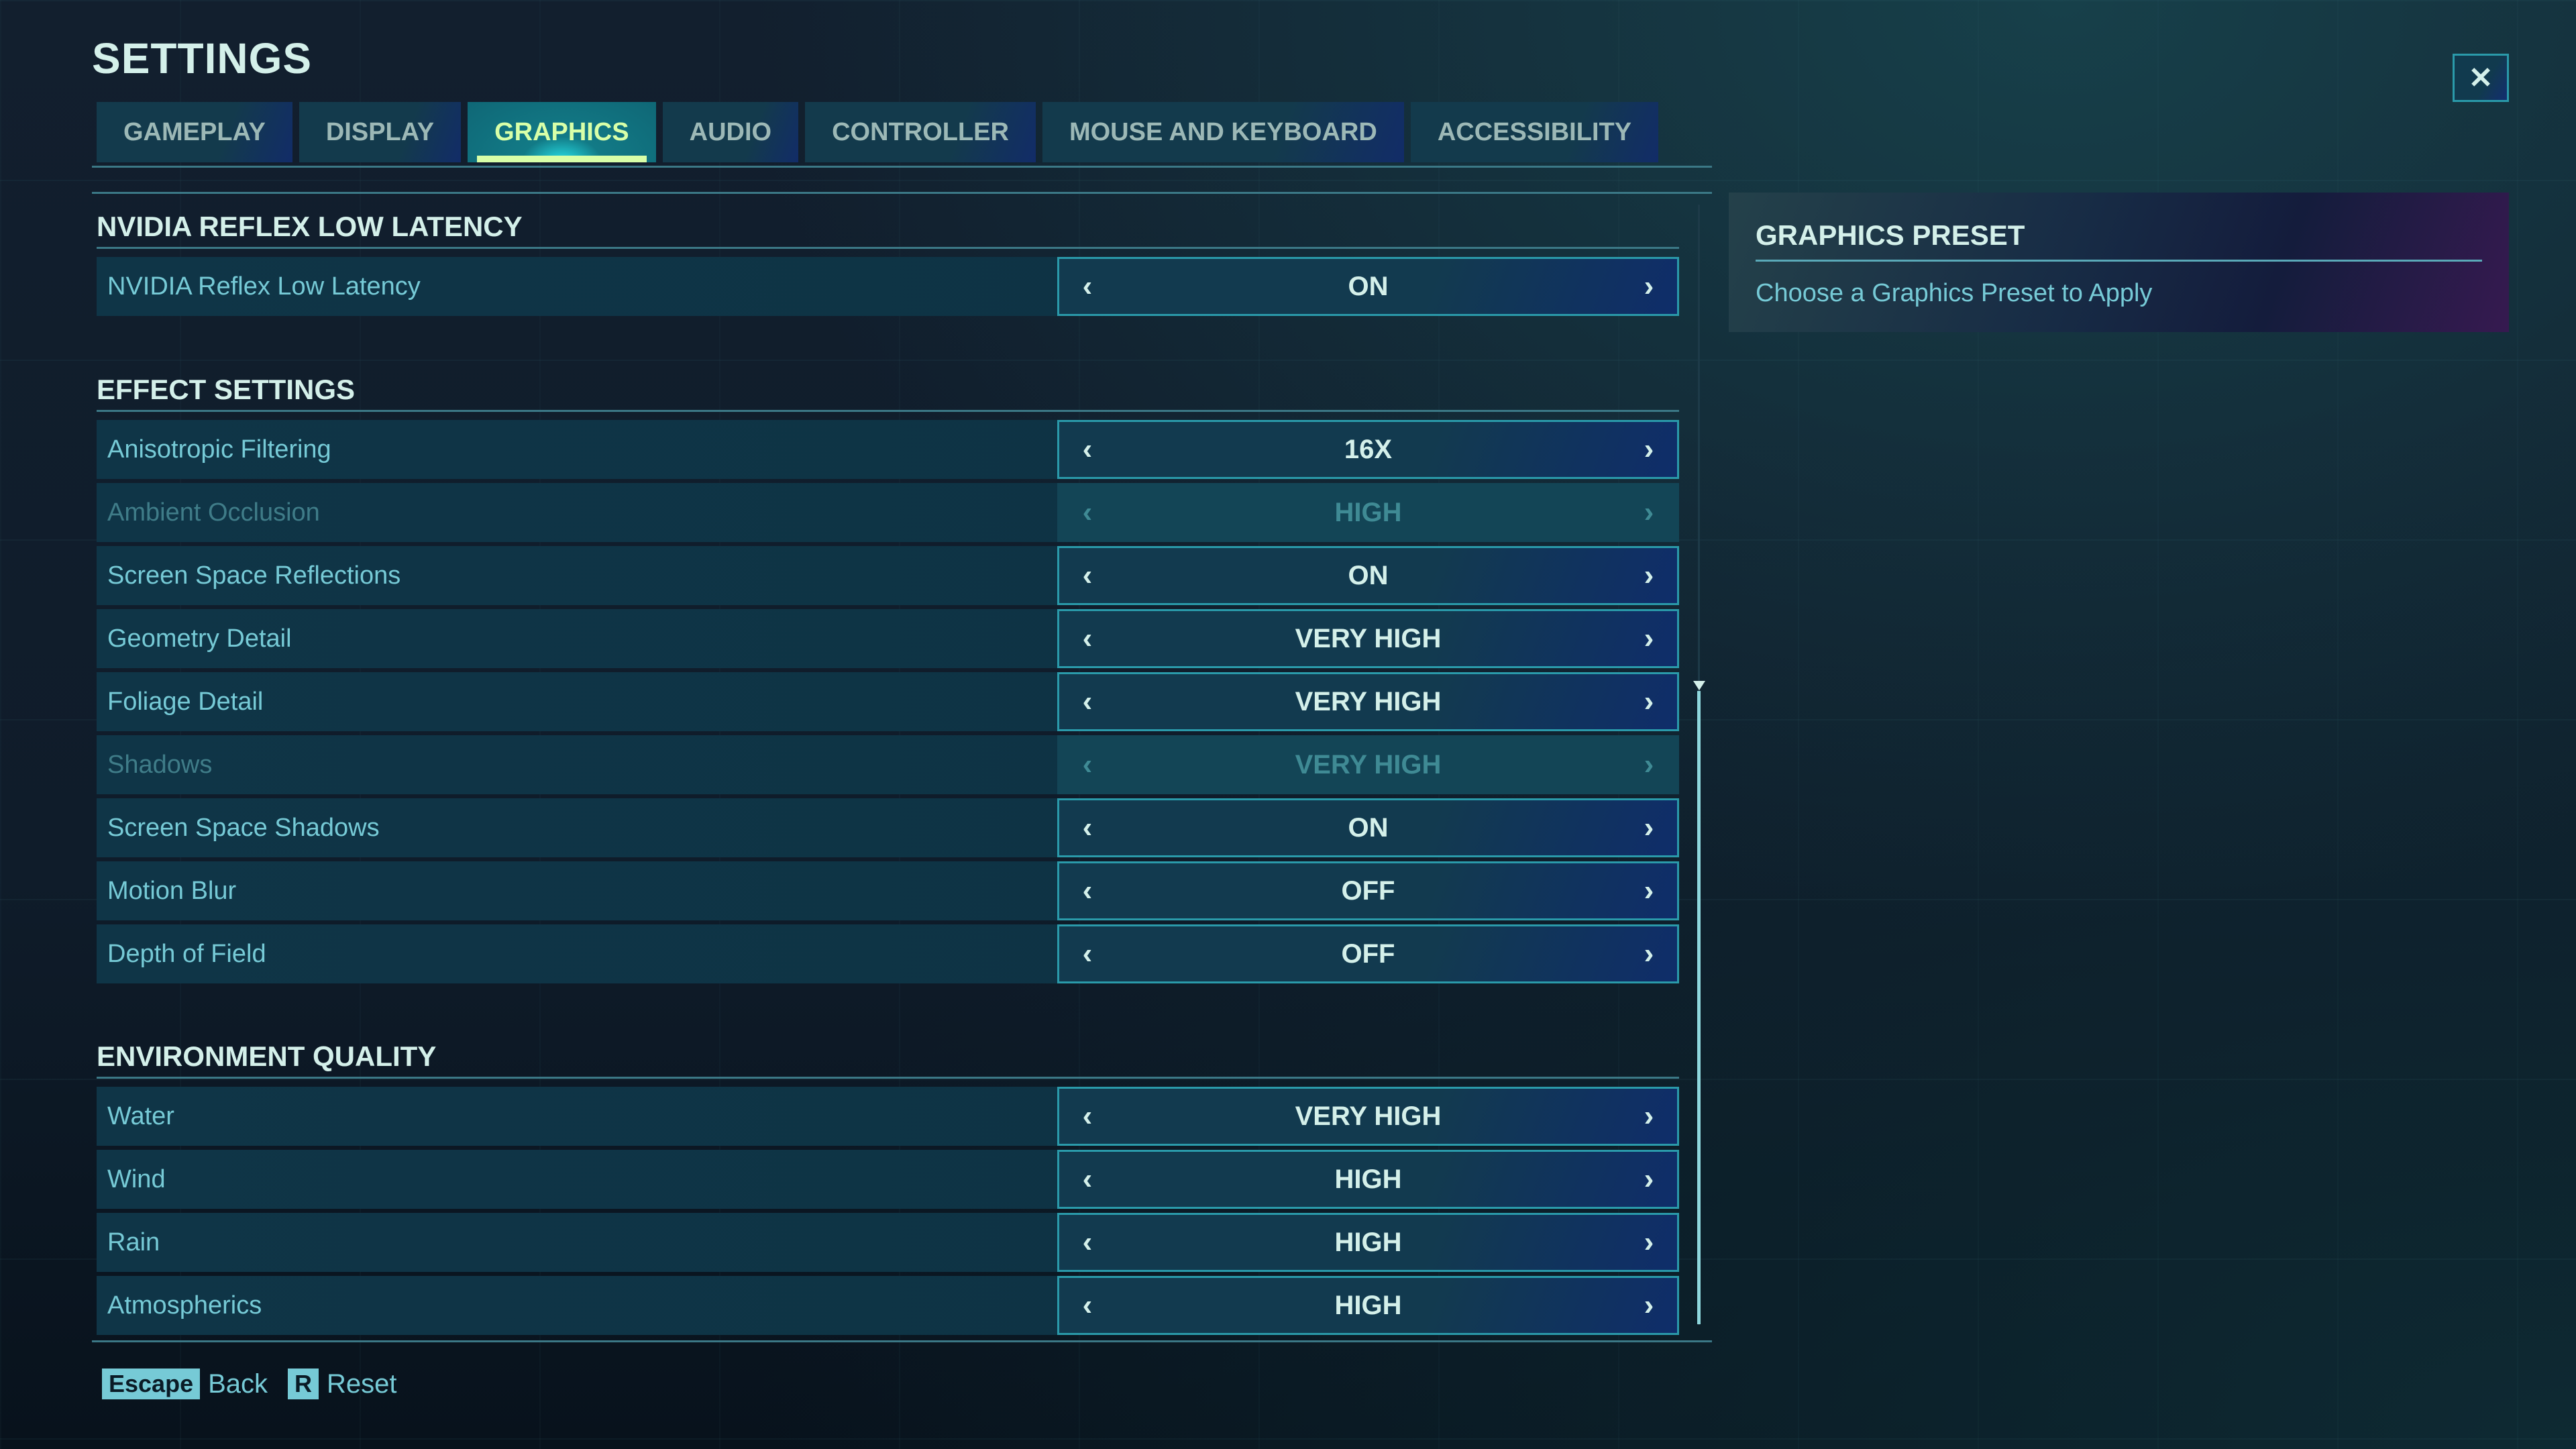 The height and width of the screenshot is (1449, 2576). Describe the element at coordinates (254, 575) in the screenshot. I see `setting-label: Screen Space Reflections` at that location.